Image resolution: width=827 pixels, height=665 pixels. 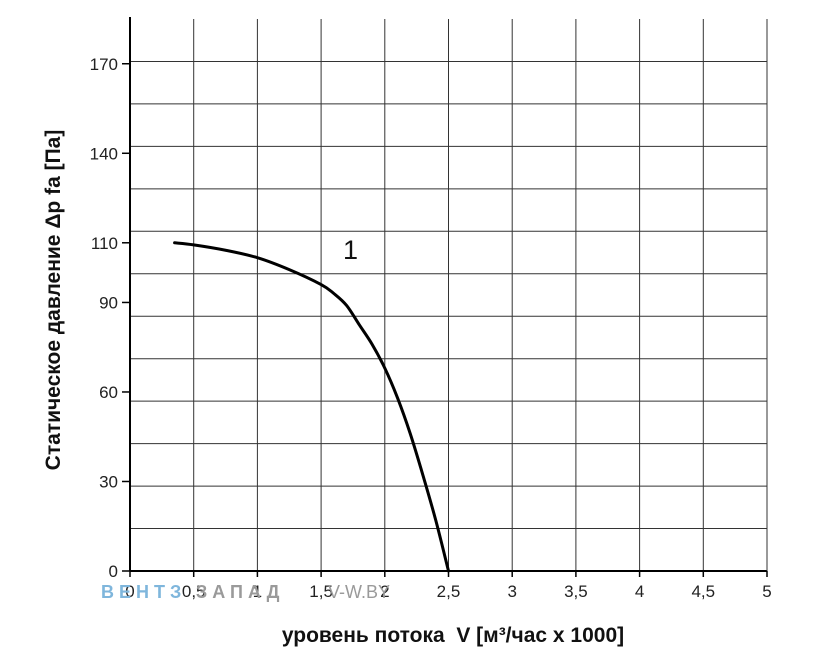 I want to click on y-tick-label: 110, so click(x=104, y=243).